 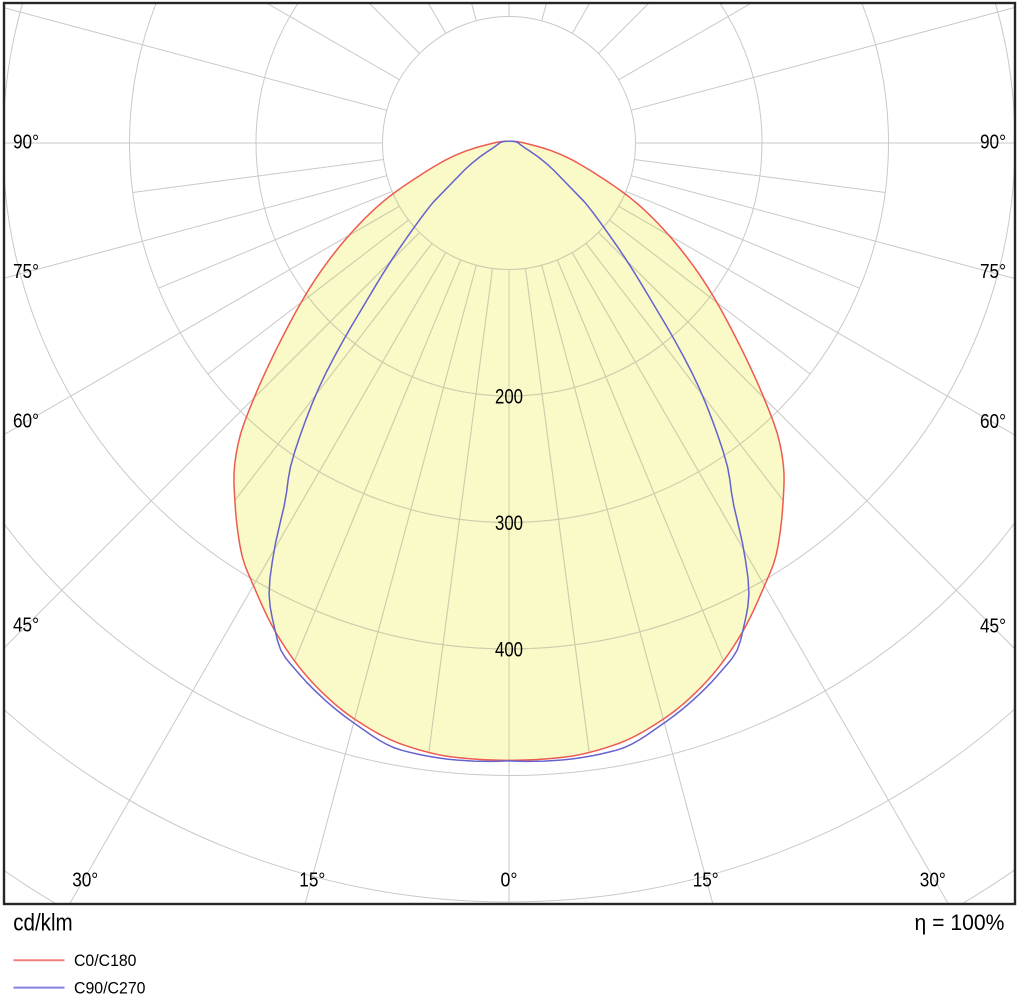 What do you see at coordinates (509, 396) in the screenshot?
I see `svg-text: 200` at bounding box center [509, 396].